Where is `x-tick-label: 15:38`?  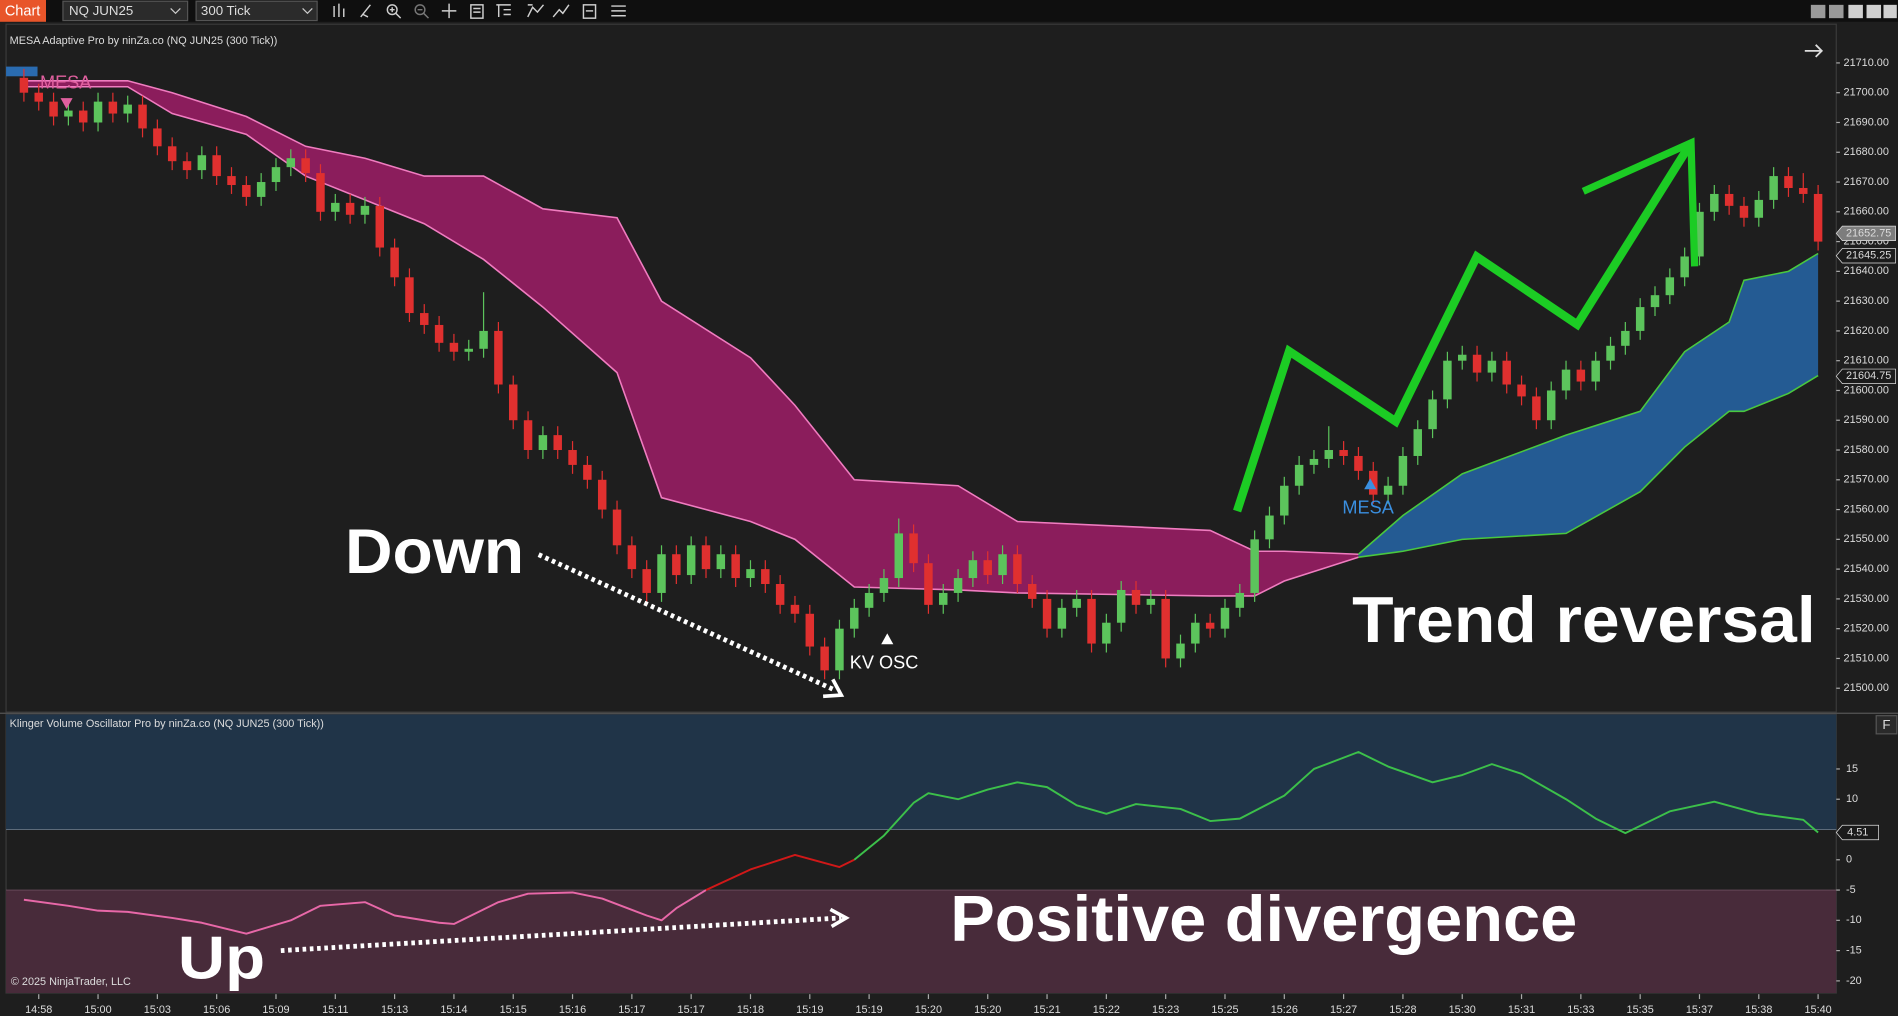
x-tick-label: 15:38 is located at coordinates (1758, 1010).